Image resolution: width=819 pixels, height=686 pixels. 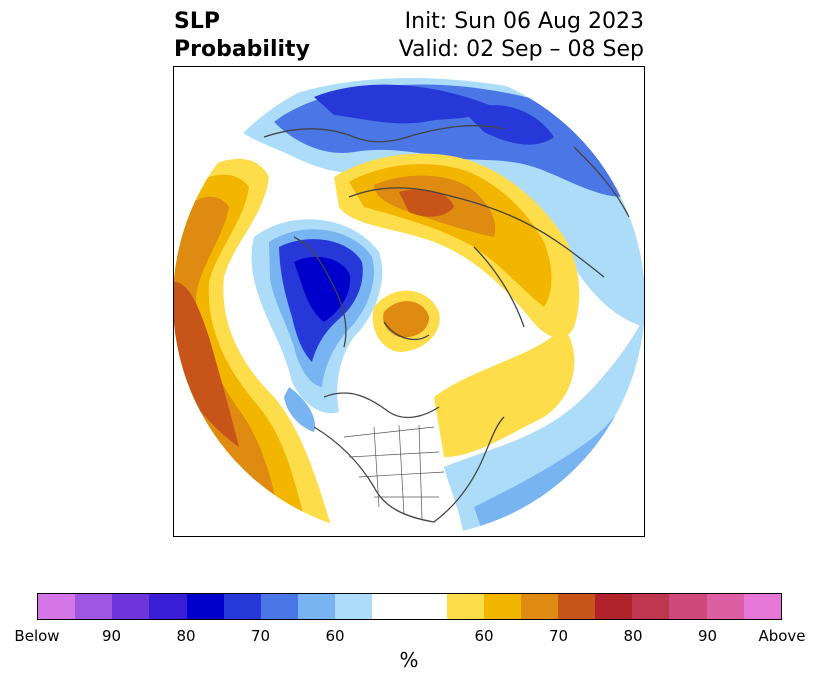 I want to click on colorbar-unit-label: %, so click(x=409, y=660).